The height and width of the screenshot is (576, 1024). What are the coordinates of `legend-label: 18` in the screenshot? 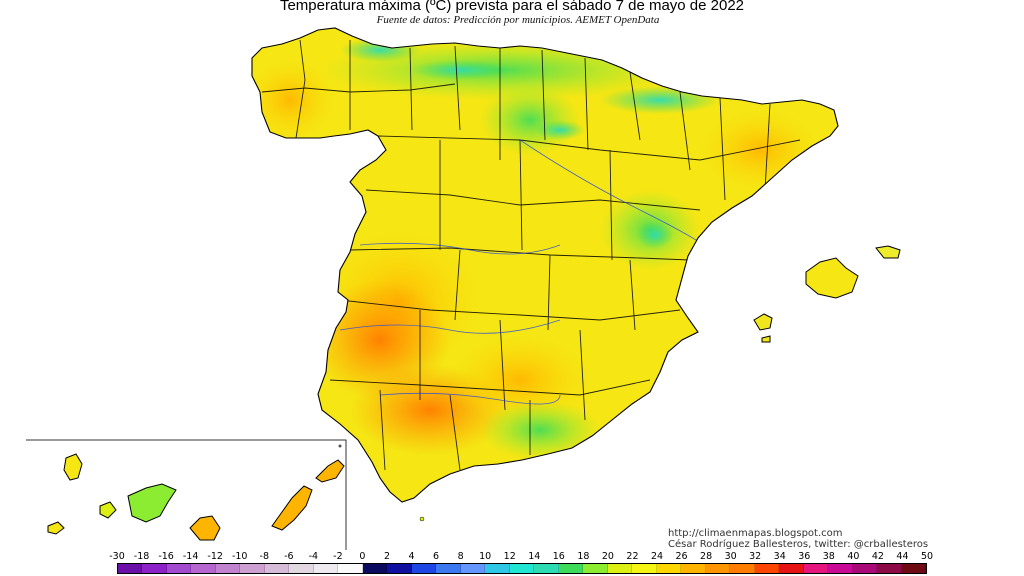 It's located at (583, 556).